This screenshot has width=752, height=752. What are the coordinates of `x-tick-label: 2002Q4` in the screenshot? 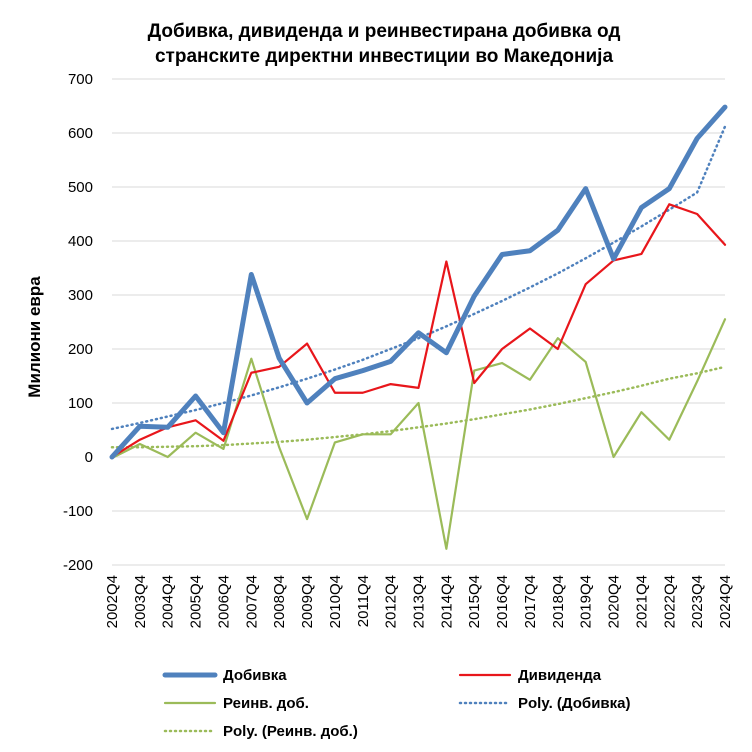 It's located at (112, 601).